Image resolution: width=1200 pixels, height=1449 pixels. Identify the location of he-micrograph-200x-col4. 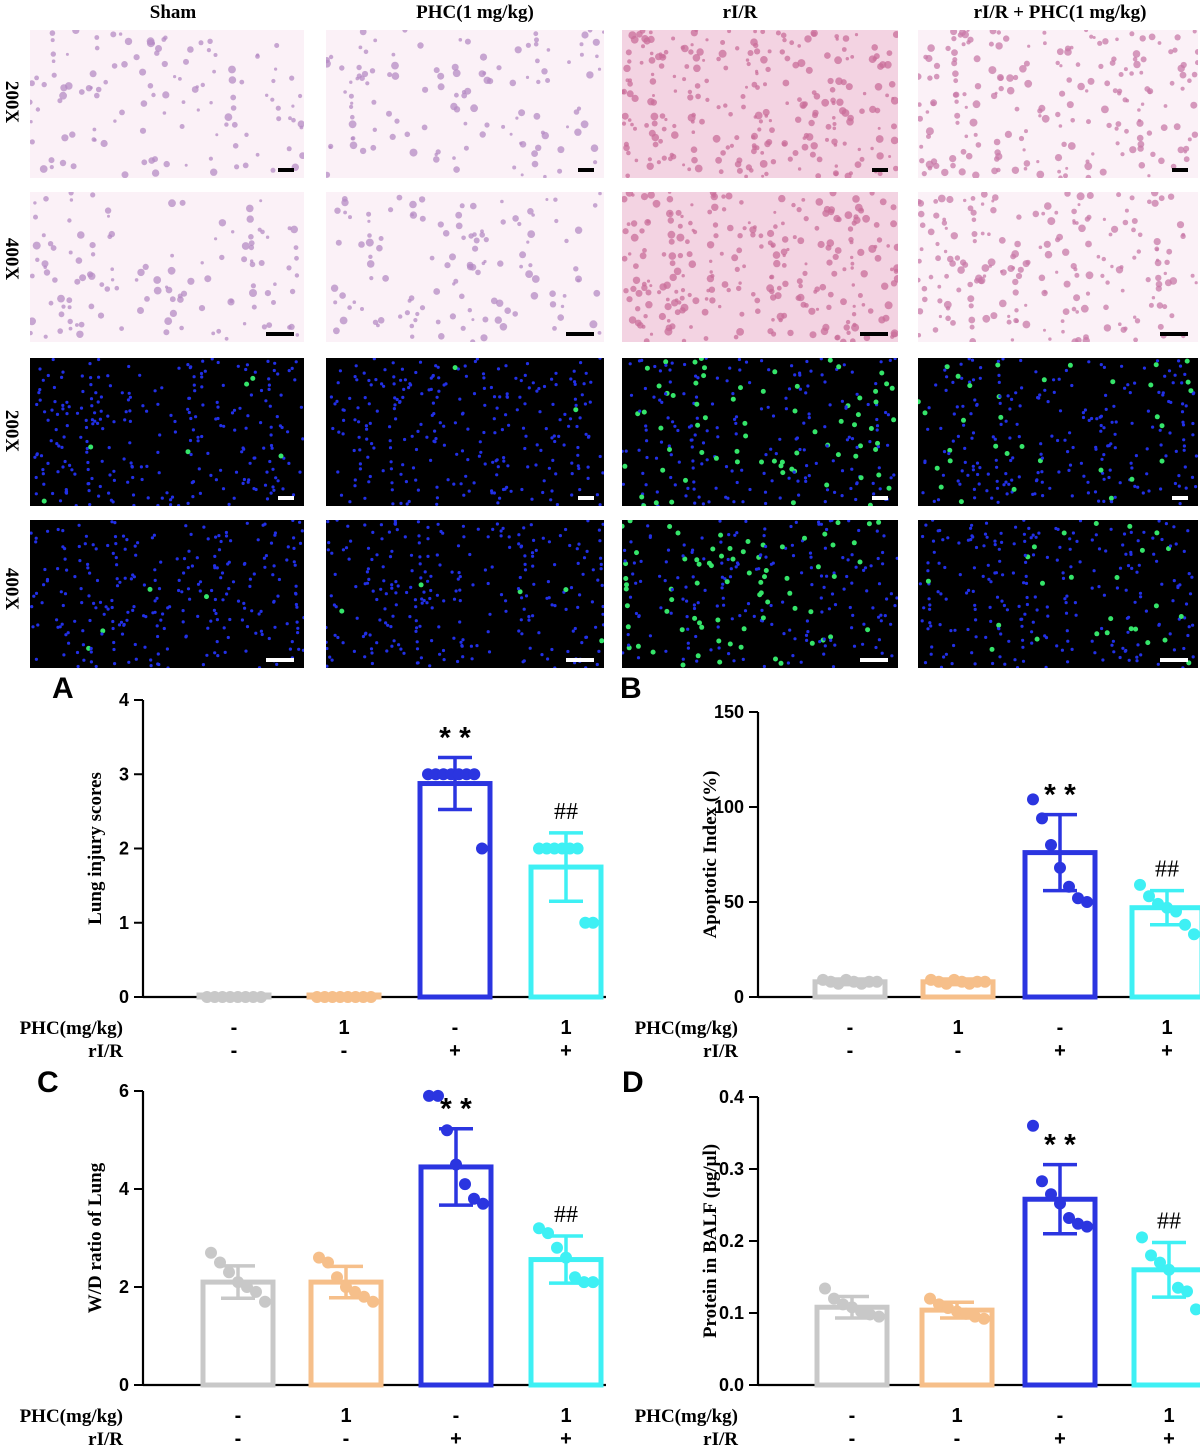
(1058, 104).